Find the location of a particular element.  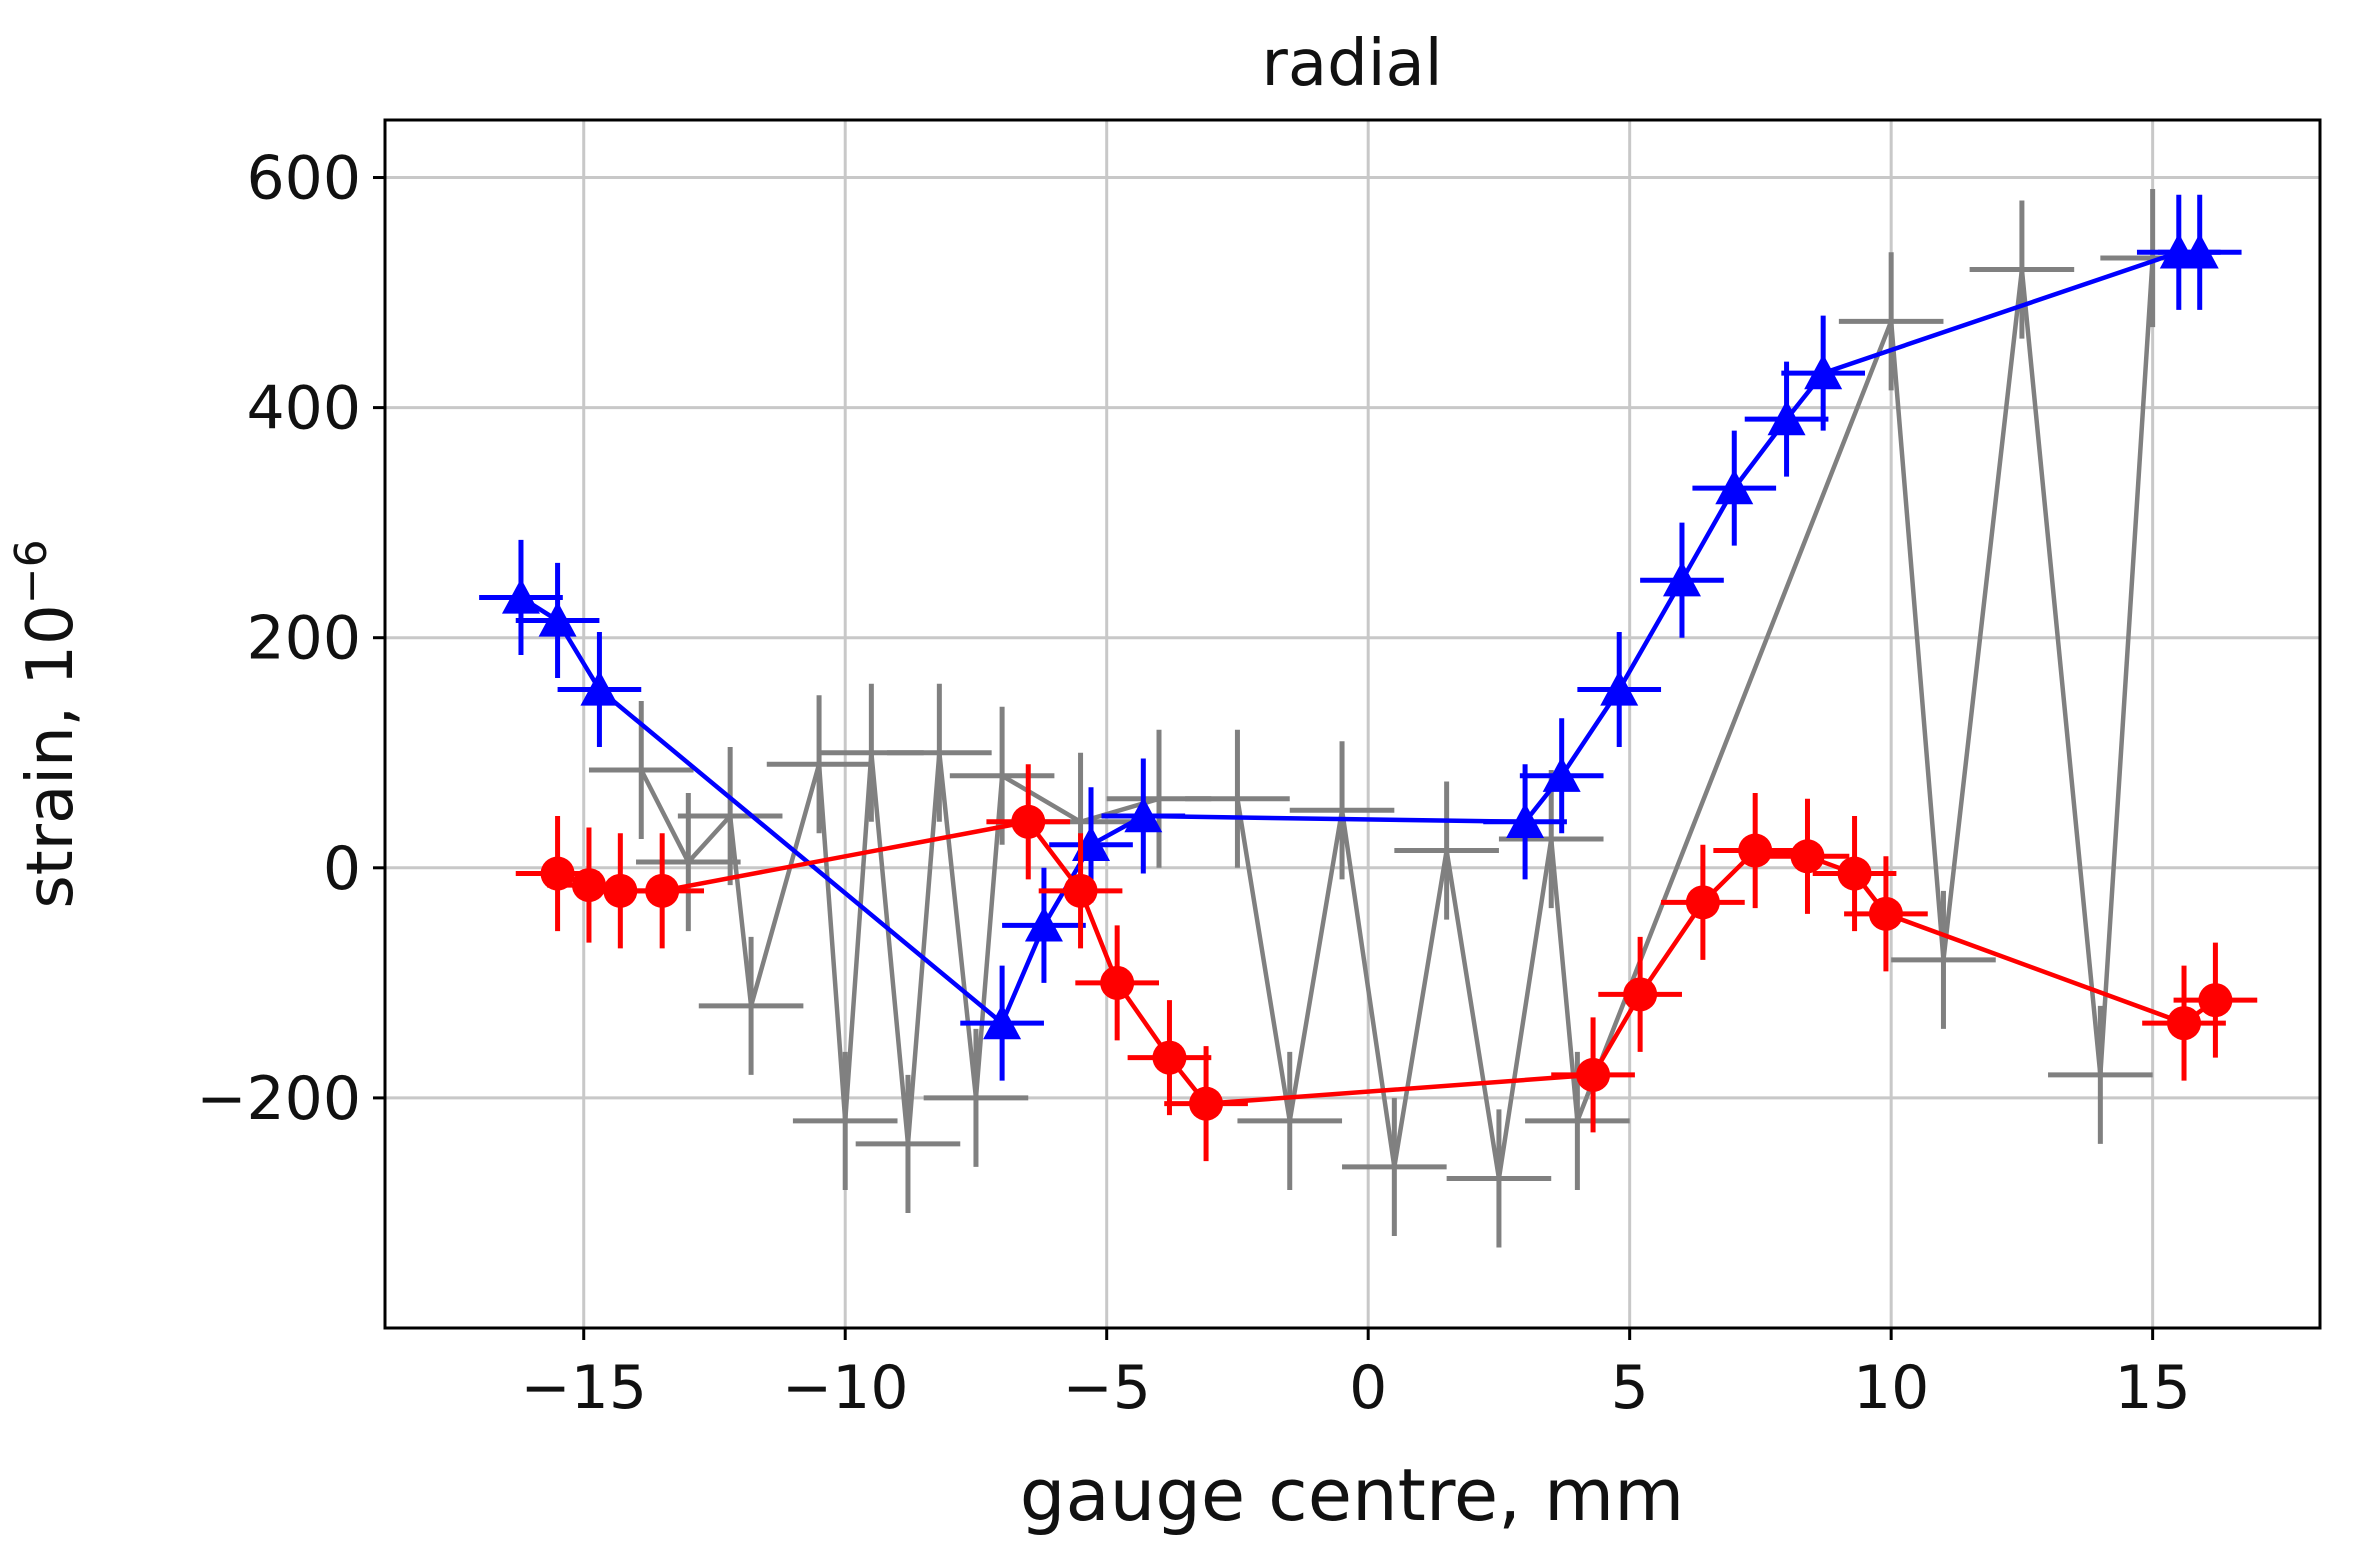

y-tick-label: 400 is located at coordinates (303, 409).